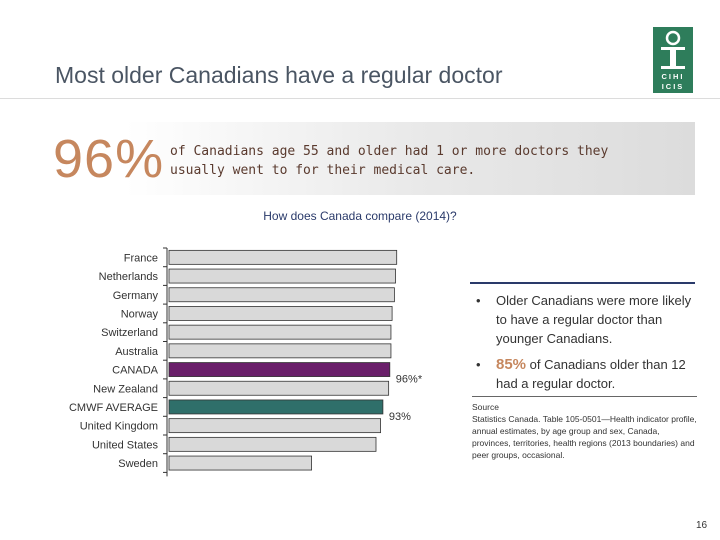 Image resolution: width=720 pixels, height=540 pixels. What do you see at coordinates (279, 369) in the screenshot?
I see `bar-canada` at bounding box center [279, 369].